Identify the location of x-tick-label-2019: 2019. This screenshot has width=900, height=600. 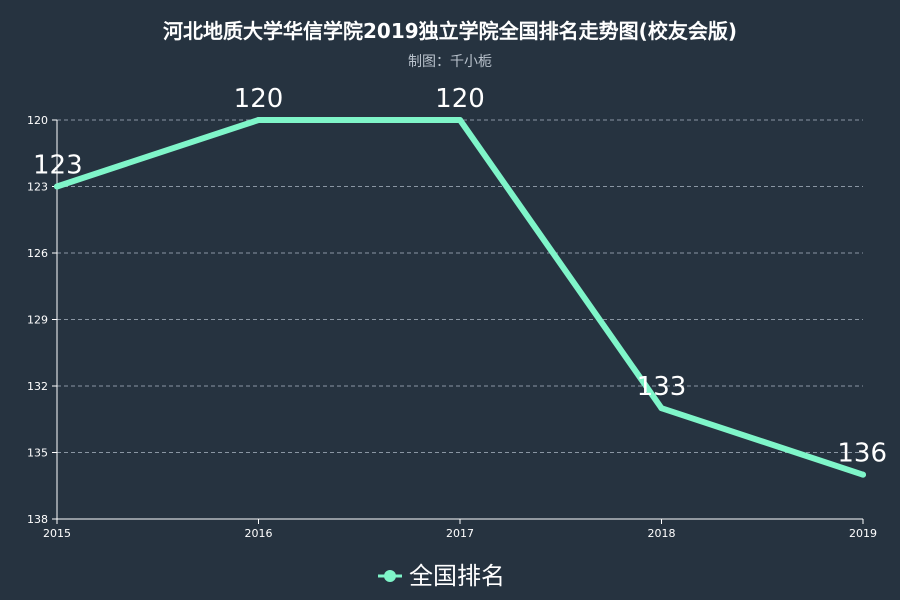
(863, 533).